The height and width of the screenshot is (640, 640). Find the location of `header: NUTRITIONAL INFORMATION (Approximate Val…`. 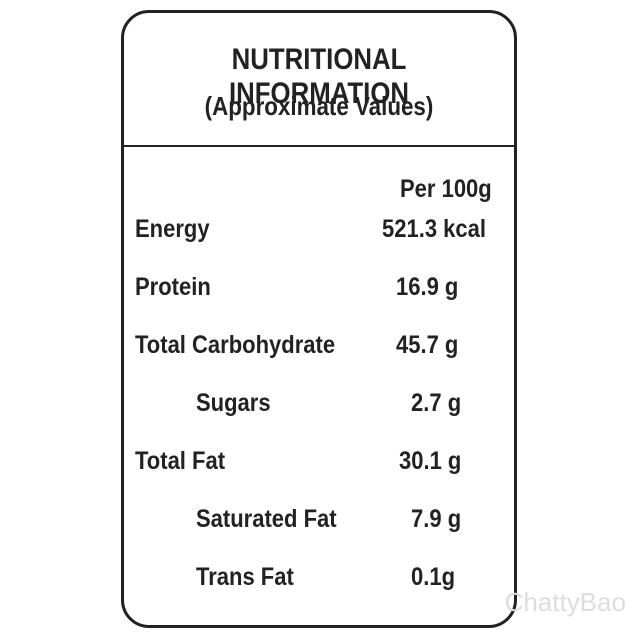

header: NUTRITIONAL INFORMATION (Approximate Val… is located at coordinates (319, 80).